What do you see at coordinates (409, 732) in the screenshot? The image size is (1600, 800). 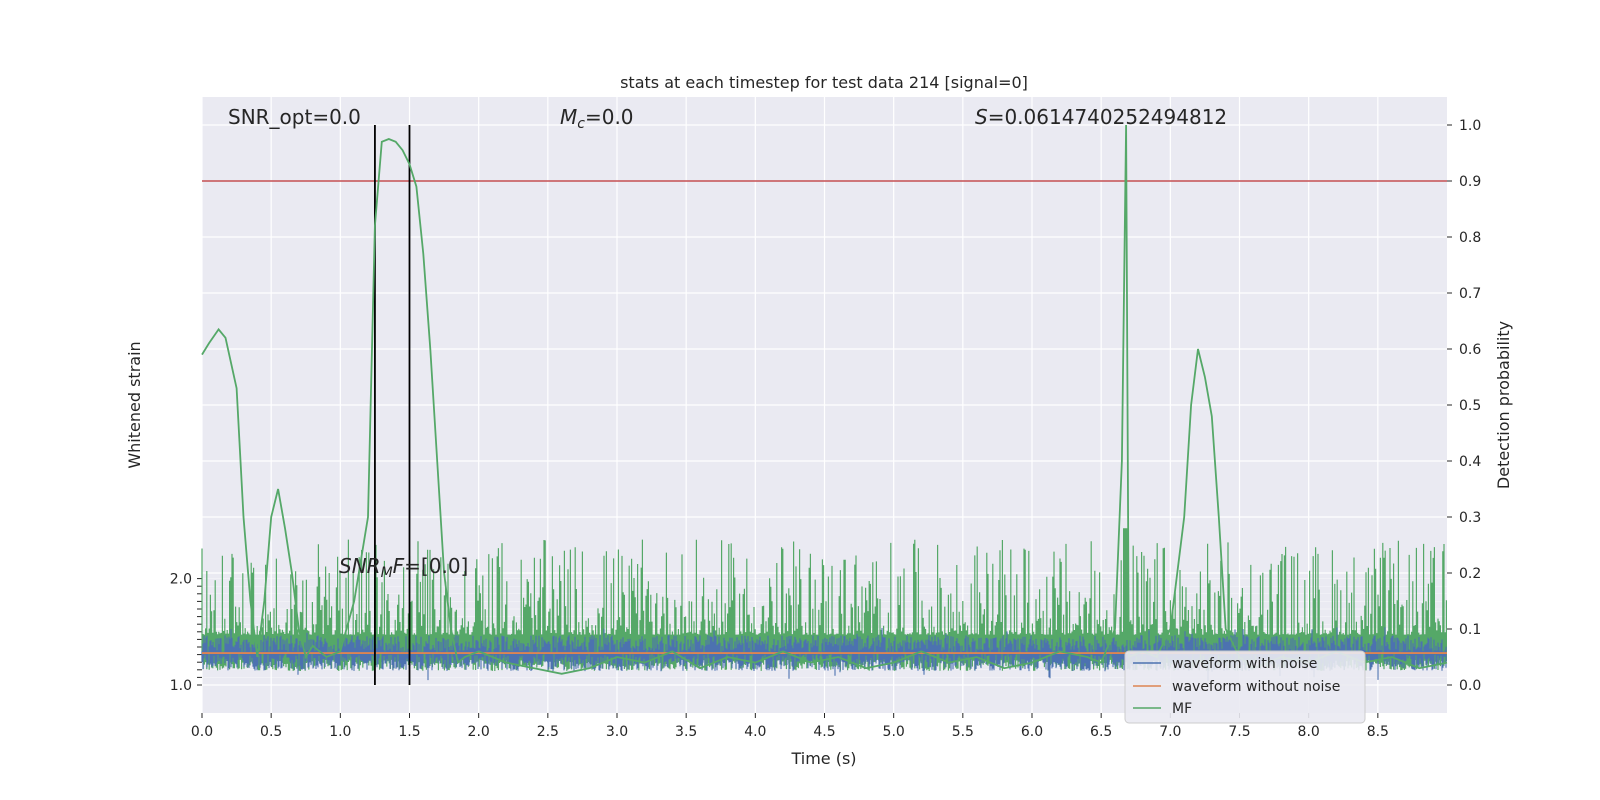 I see `x-tick-label: 1.5` at bounding box center [409, 732].